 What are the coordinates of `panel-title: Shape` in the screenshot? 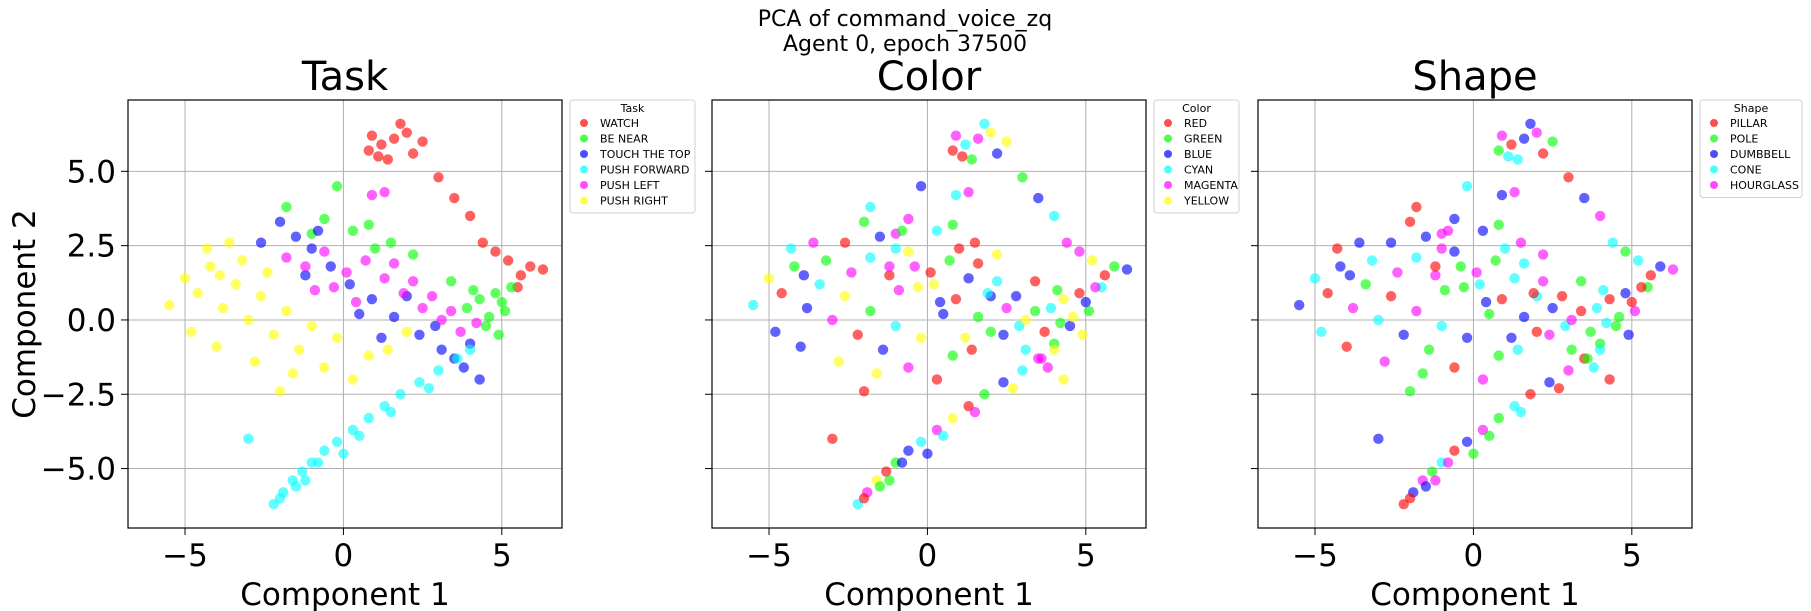 It's located at (1474, 77).